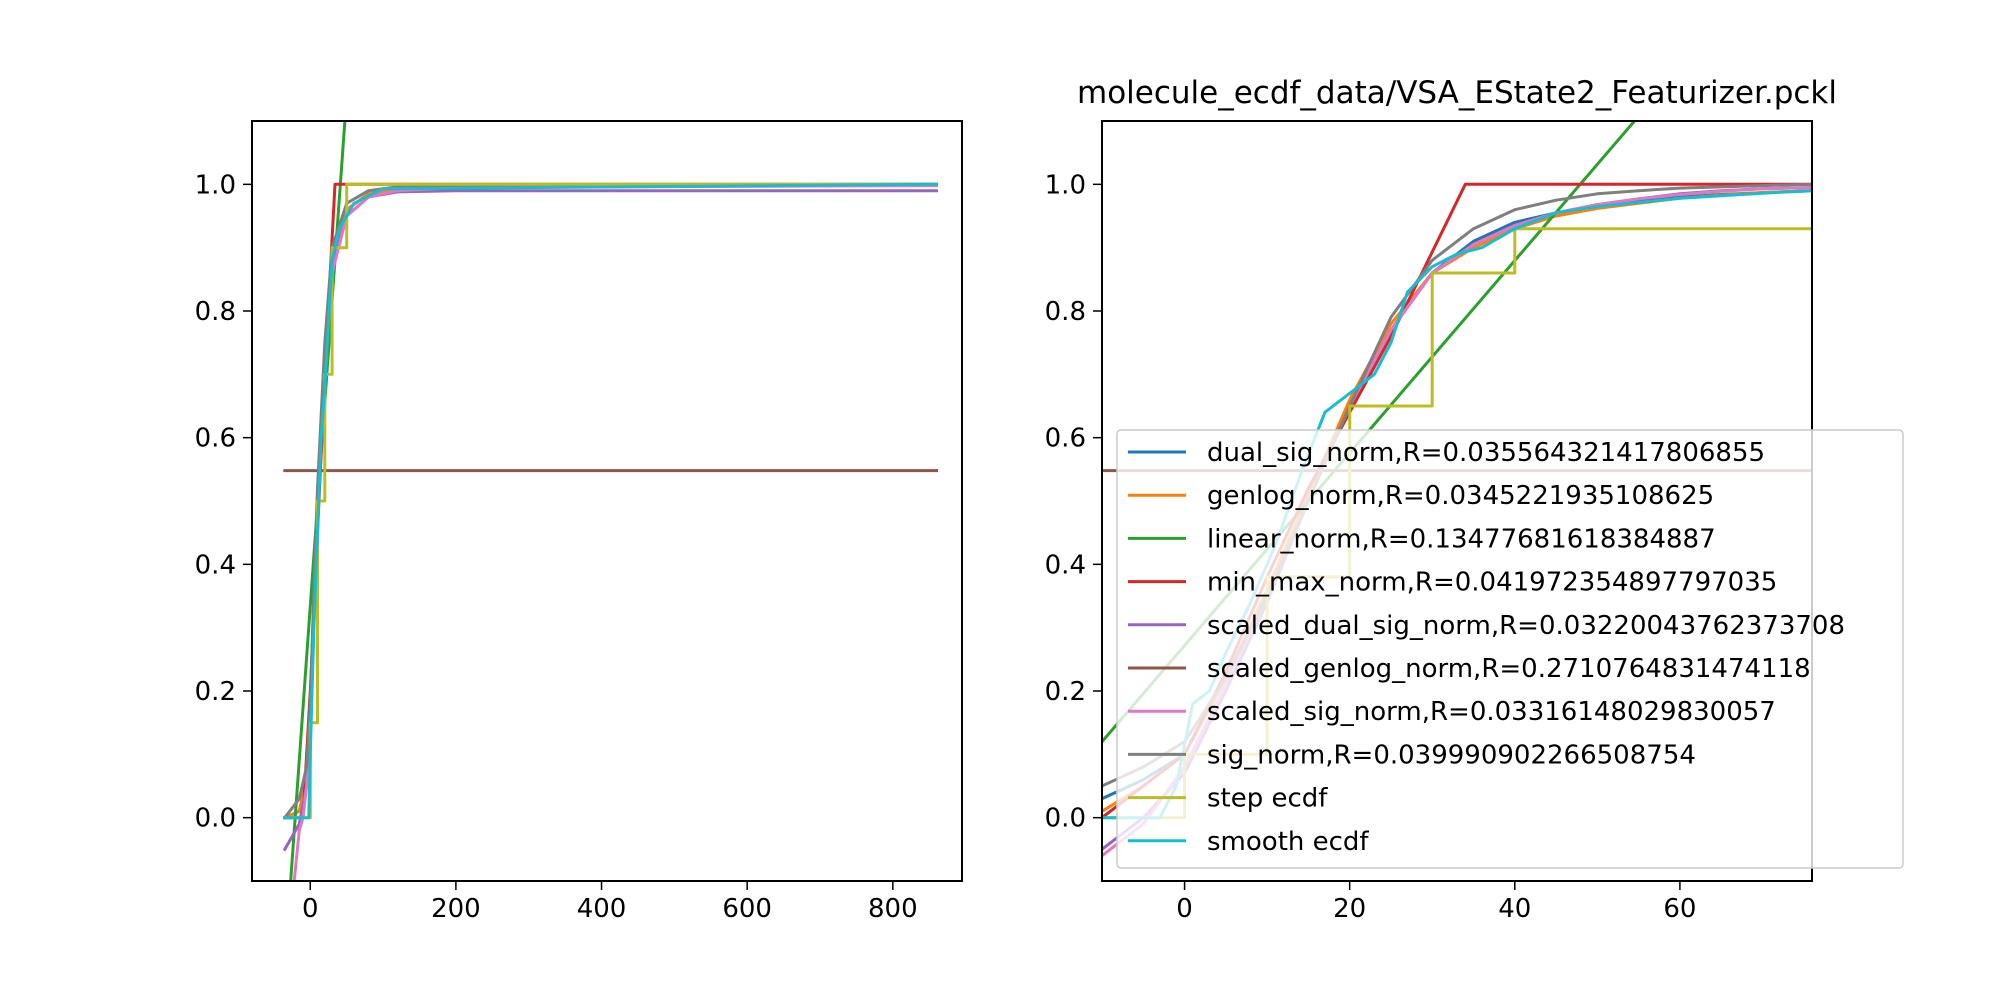 This screenshot has width=2000, height=1000. I want to click on legend-label-genlog-norm: genlog_norm,R=0.0345221935108625, so click(1460, 496).